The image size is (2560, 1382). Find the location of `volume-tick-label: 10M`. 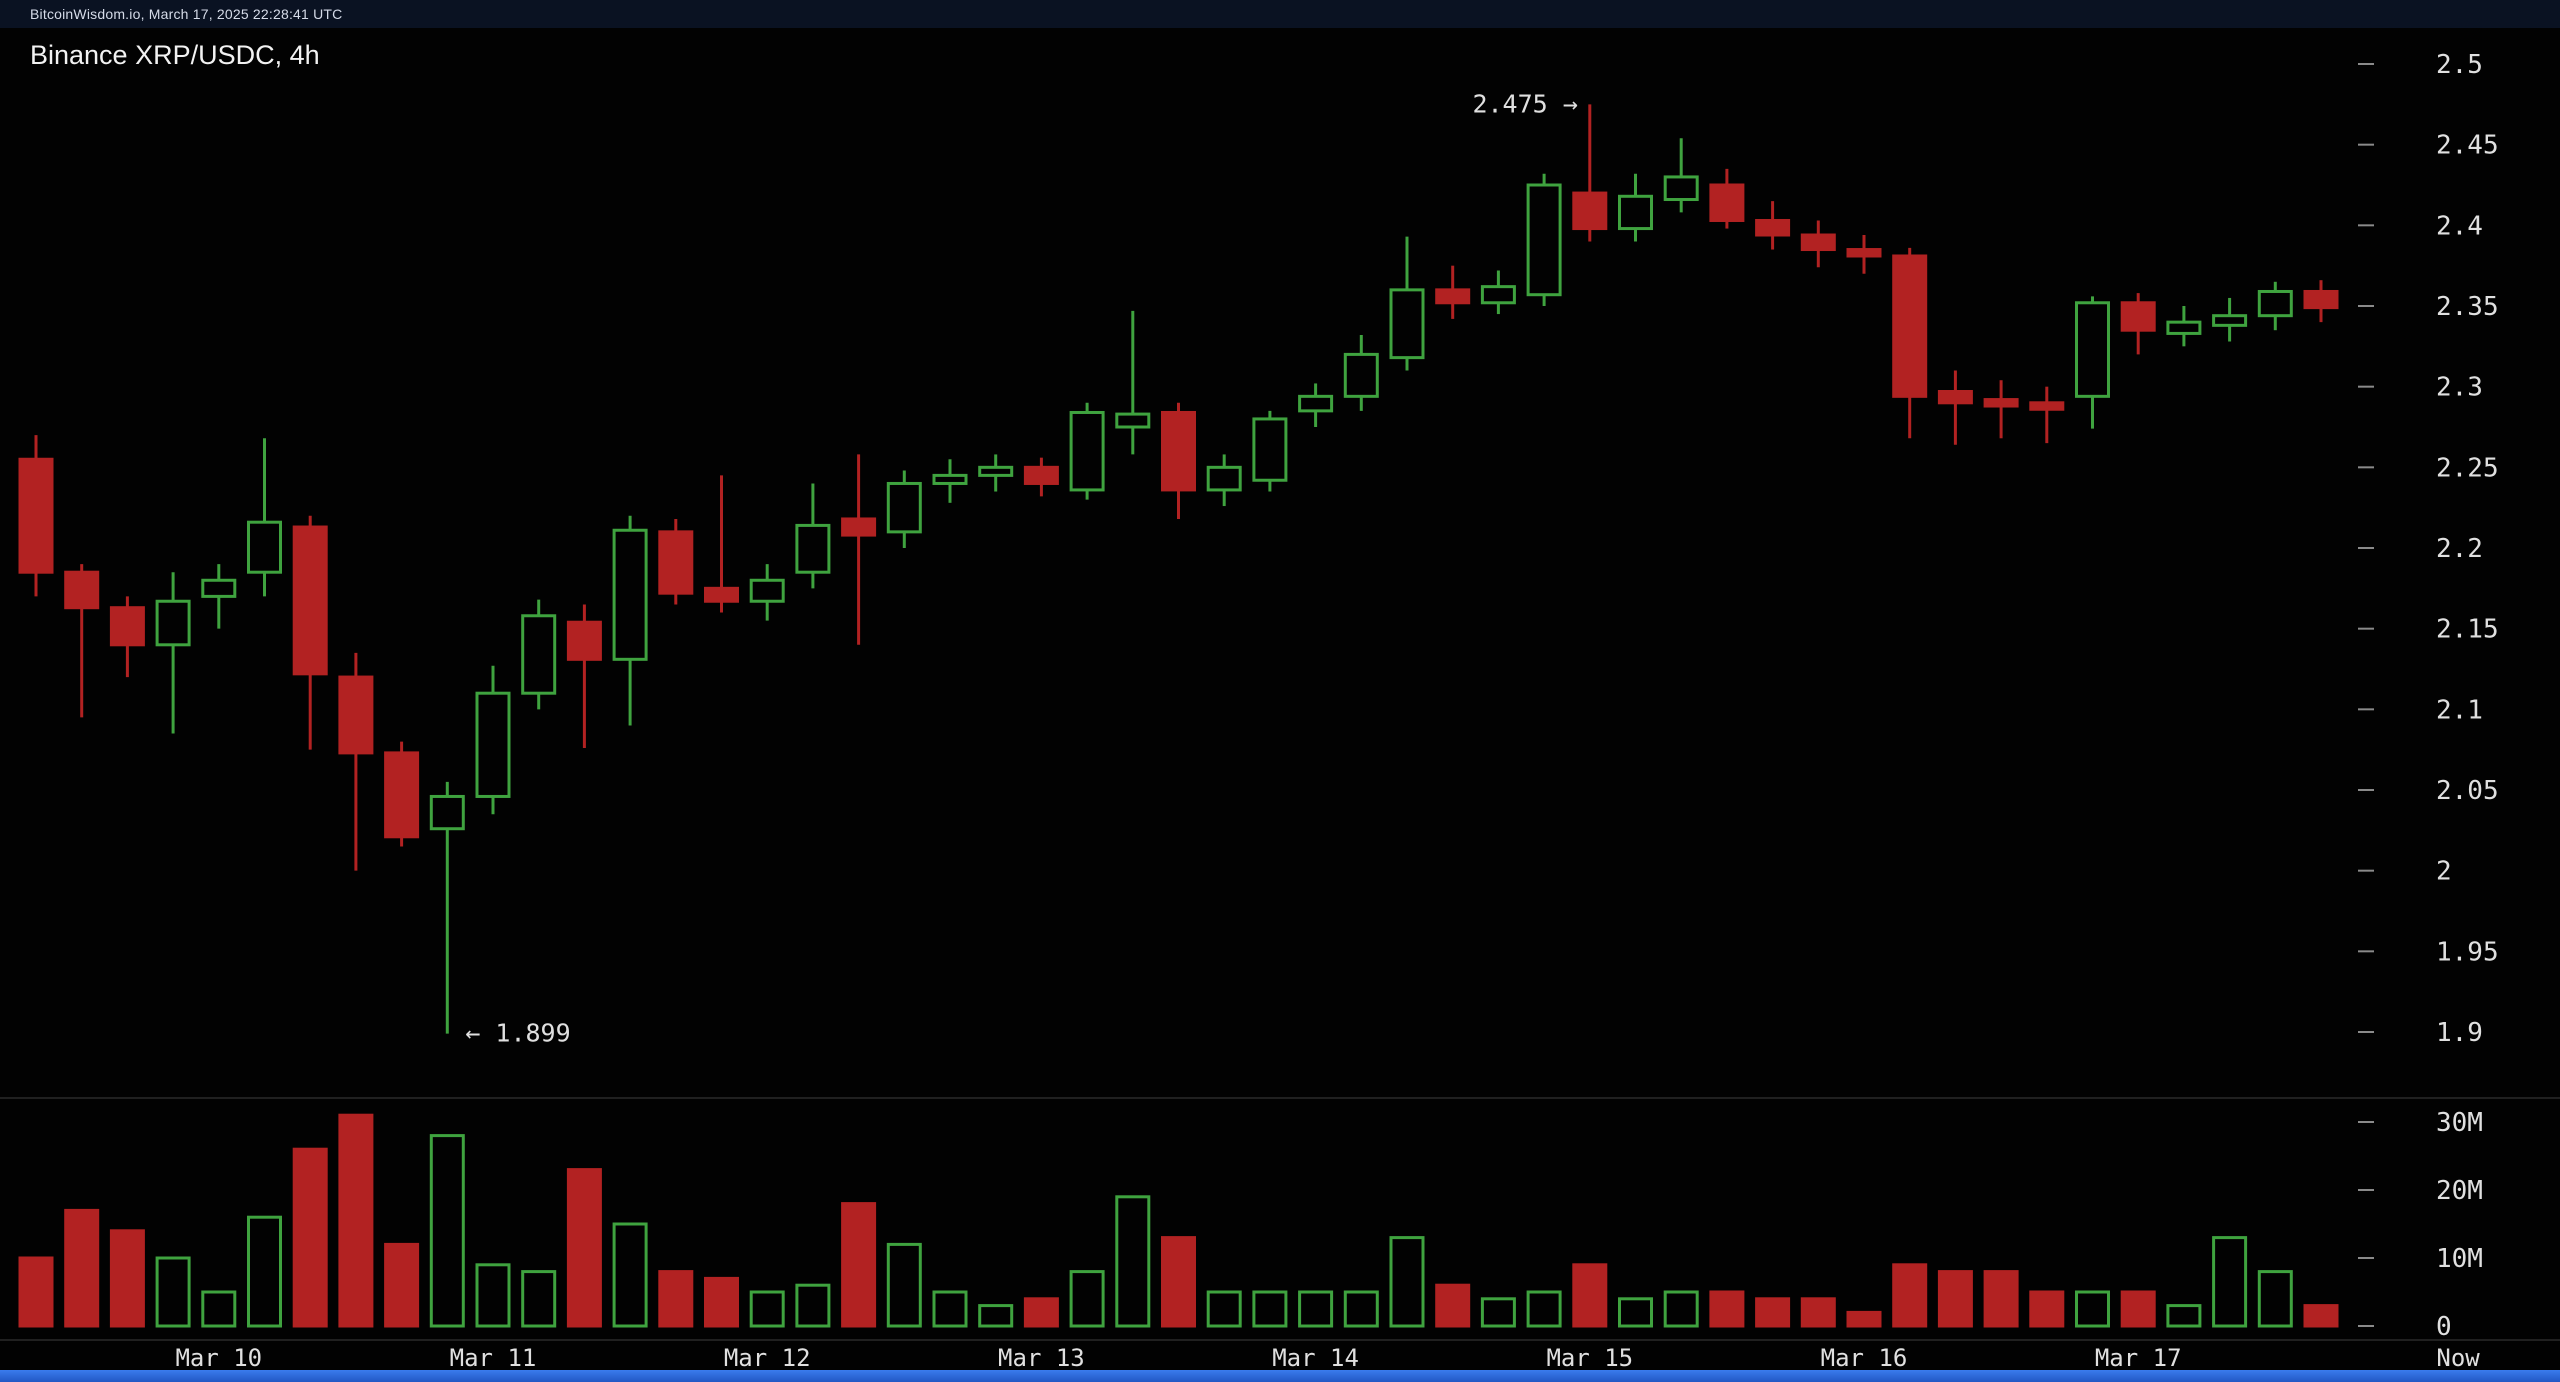

volume-tick-label: 10M is located at coordinates (2459, 1259).